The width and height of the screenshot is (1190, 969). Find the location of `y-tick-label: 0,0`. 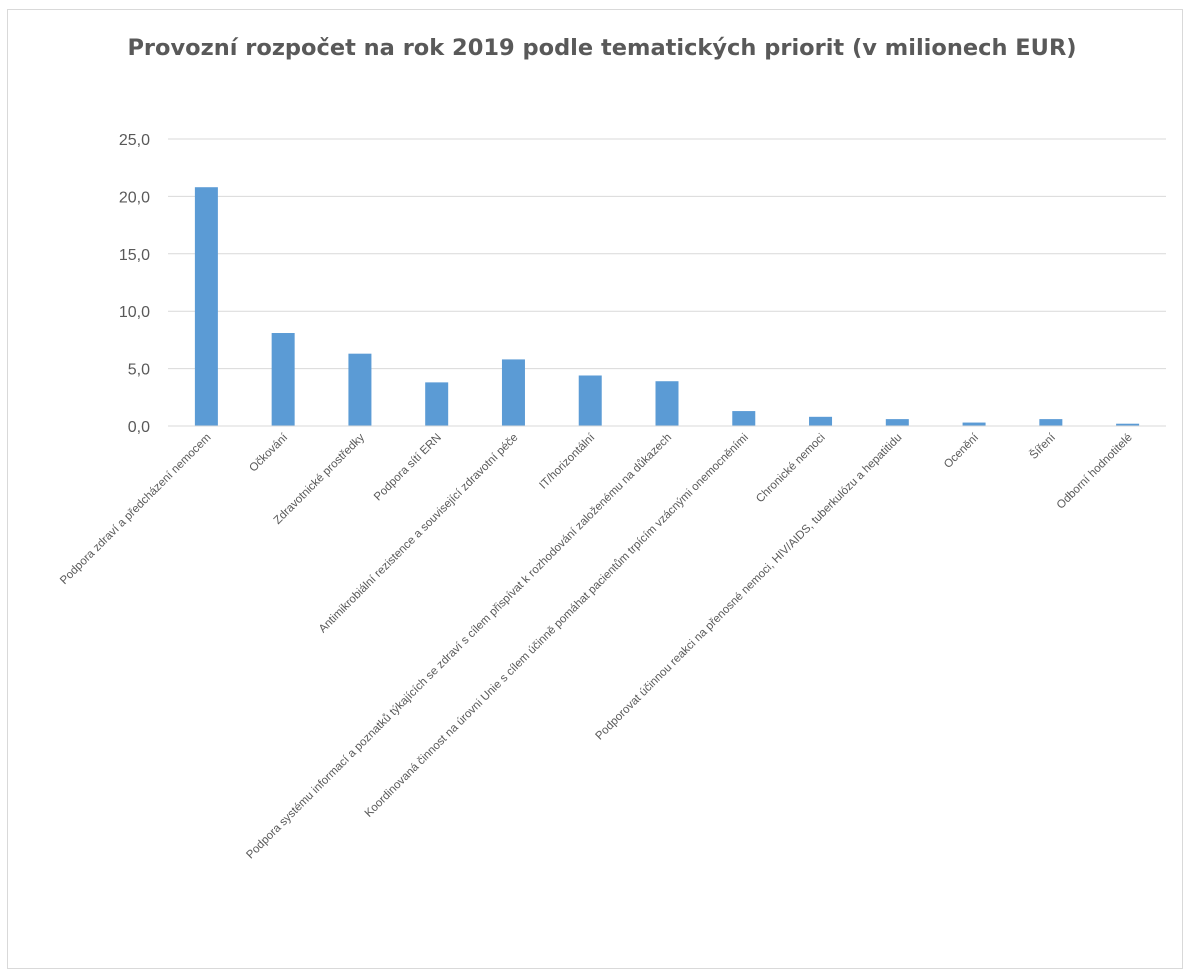

y-tick-label: 0,0 is located at coordinates (139, 427).